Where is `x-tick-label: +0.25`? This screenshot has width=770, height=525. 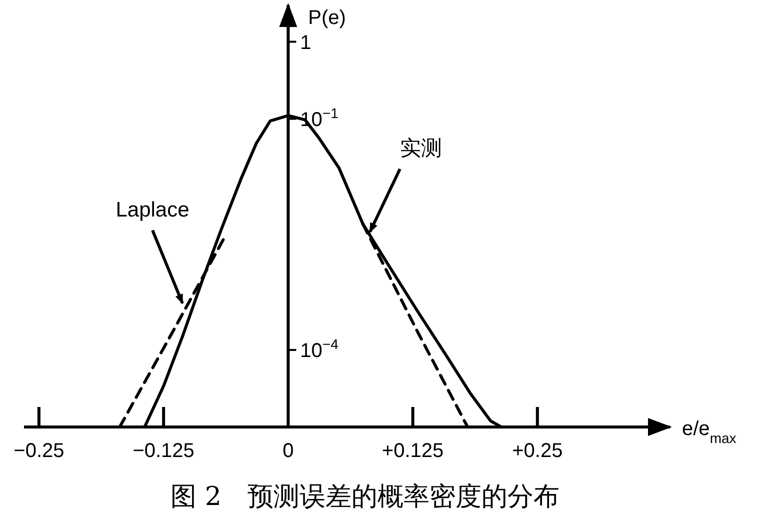
x-tick-label: +0.25 is located at coordinates (537, 451).